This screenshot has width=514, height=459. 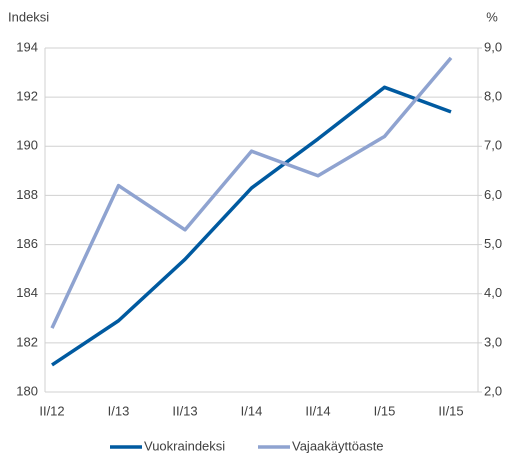 I want to click on y-tick-label: 182, so click(x=27, y=341).